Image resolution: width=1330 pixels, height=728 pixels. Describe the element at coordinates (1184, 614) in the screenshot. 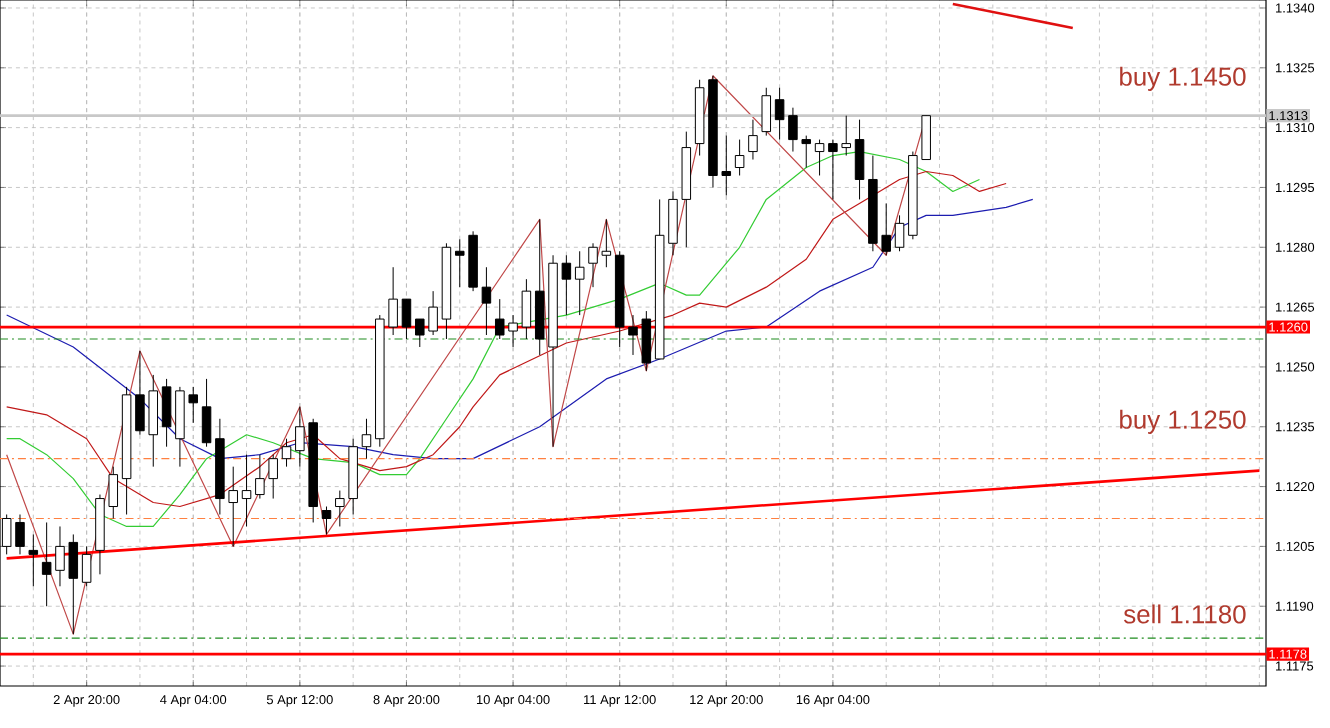

I see `annotation: sell 1.1180` at that location.